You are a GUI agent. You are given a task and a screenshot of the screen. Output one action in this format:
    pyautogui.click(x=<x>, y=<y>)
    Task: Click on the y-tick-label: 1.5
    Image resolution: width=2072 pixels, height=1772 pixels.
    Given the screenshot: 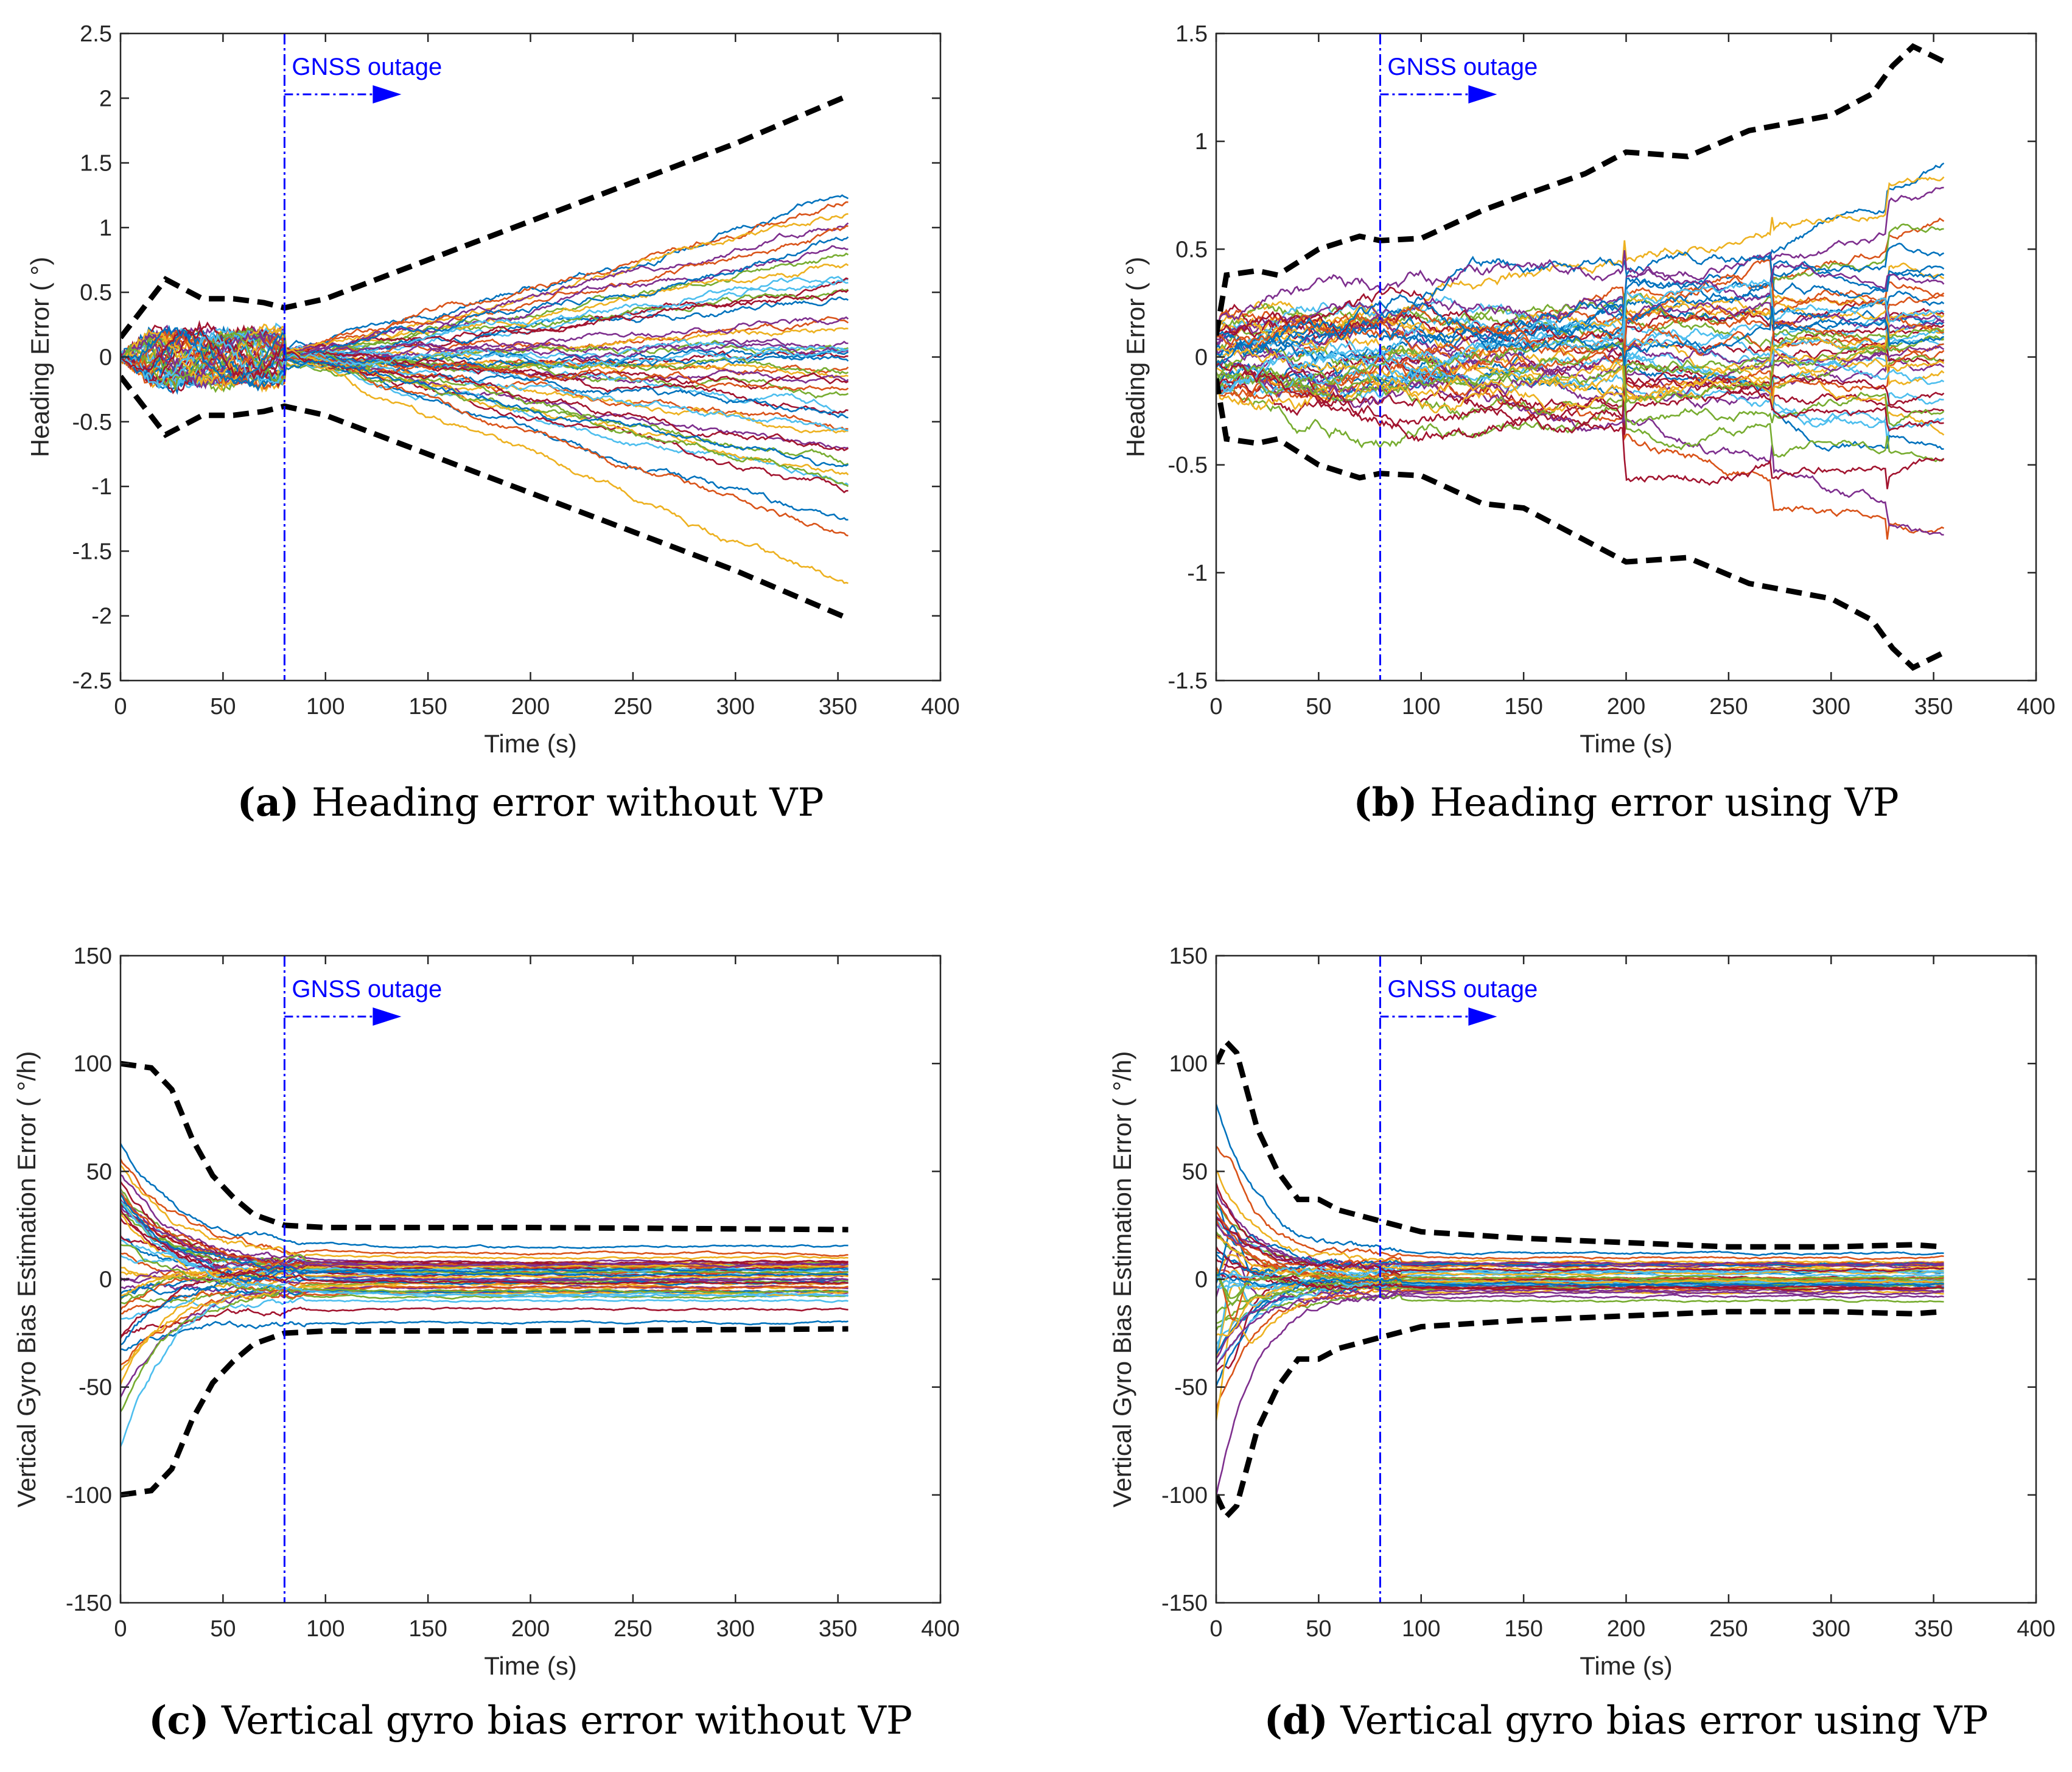 What is the action you would take?
    pyautogui.click(x=1191, y=34)
    